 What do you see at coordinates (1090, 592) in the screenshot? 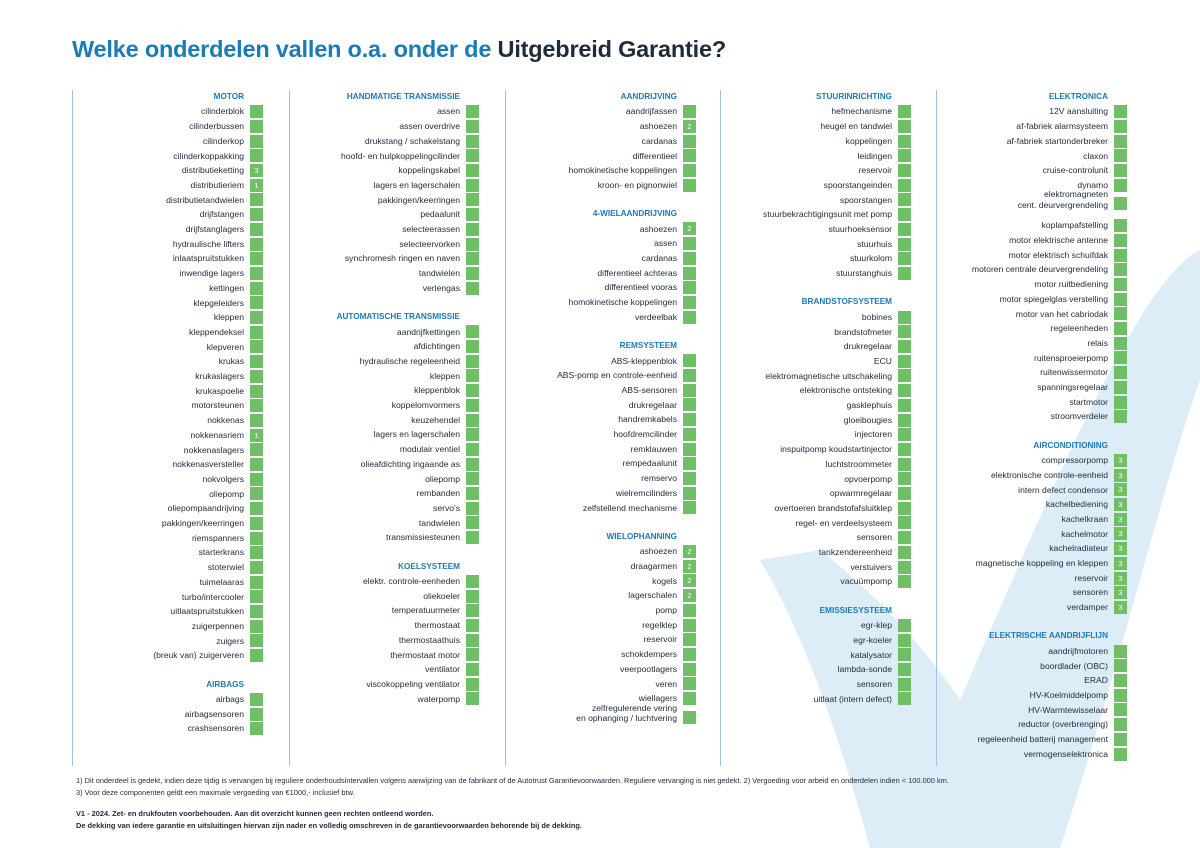
I see `item-label: sensoren` at bounding box center [1090, 592].